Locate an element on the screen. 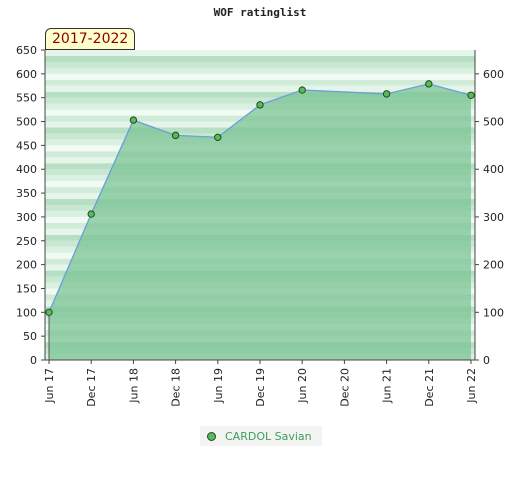 The width and height of the screenshot is (520, 480). x-tick-label: Dec 19 is located at coordinates (260, 387).